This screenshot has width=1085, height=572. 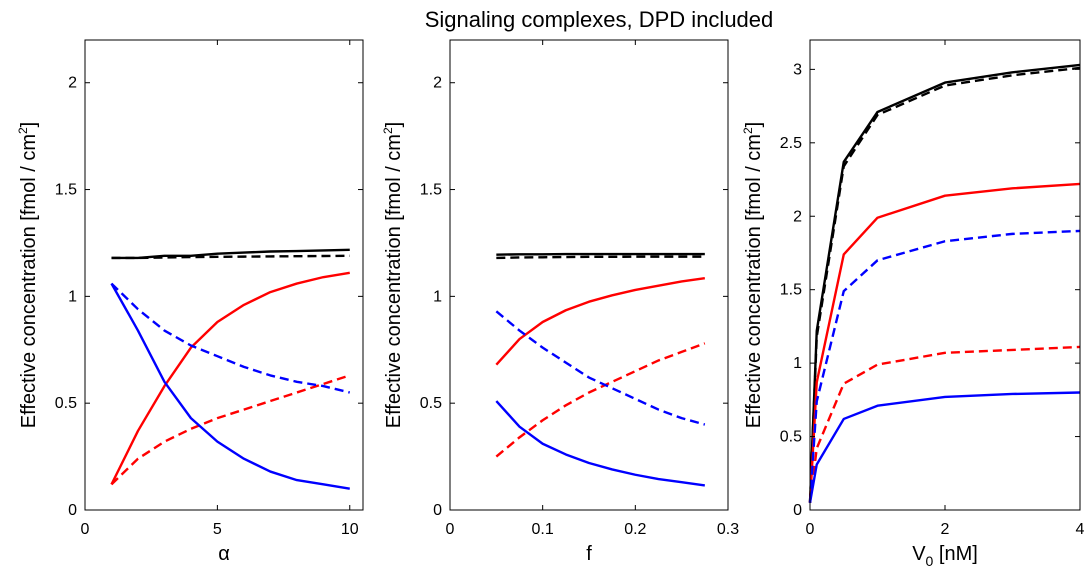 I want to click on chart2-series-blue-solid, so click(x=944, y=447).